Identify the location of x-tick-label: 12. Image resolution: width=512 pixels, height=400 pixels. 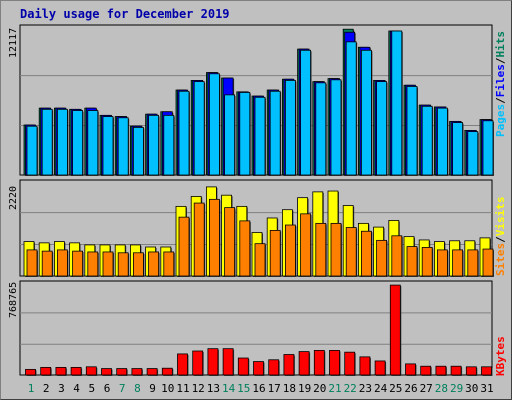
(198, 388).